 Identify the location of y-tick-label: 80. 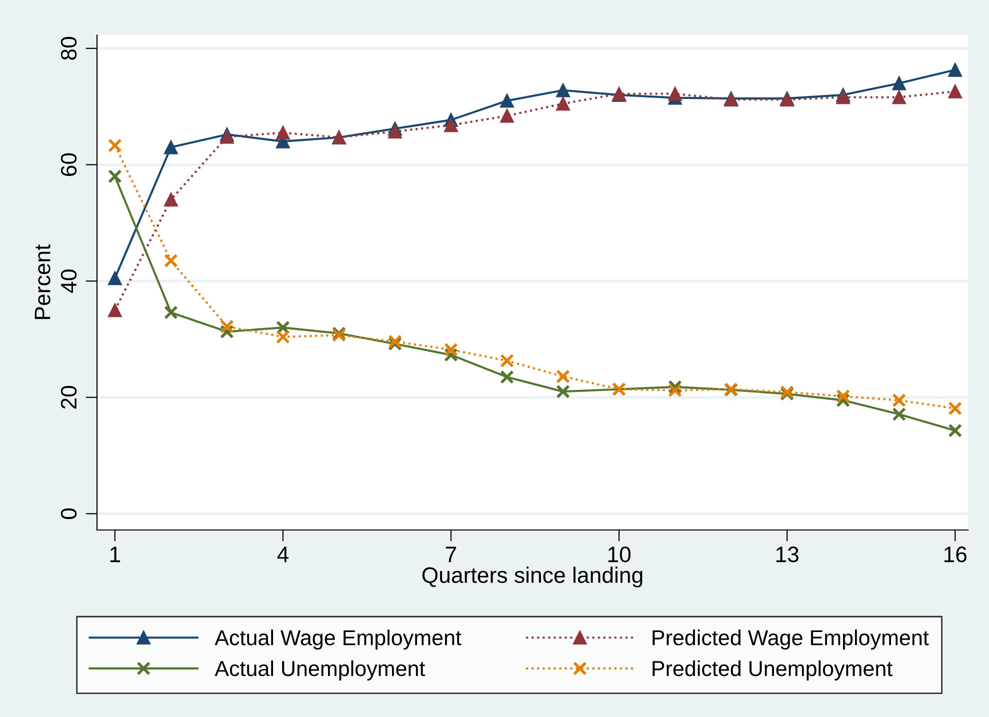
(68, 48).